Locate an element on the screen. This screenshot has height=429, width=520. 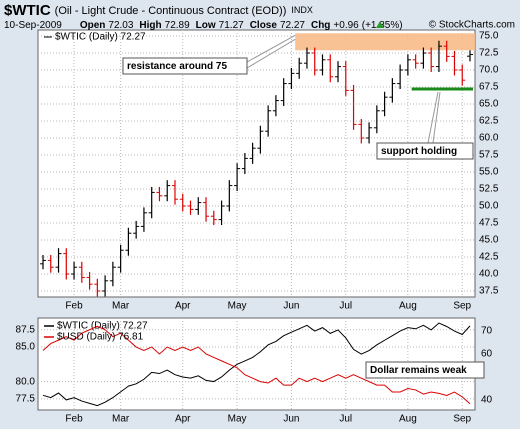
y-tick-label: 70.0 is located at coordinates (489, 70).